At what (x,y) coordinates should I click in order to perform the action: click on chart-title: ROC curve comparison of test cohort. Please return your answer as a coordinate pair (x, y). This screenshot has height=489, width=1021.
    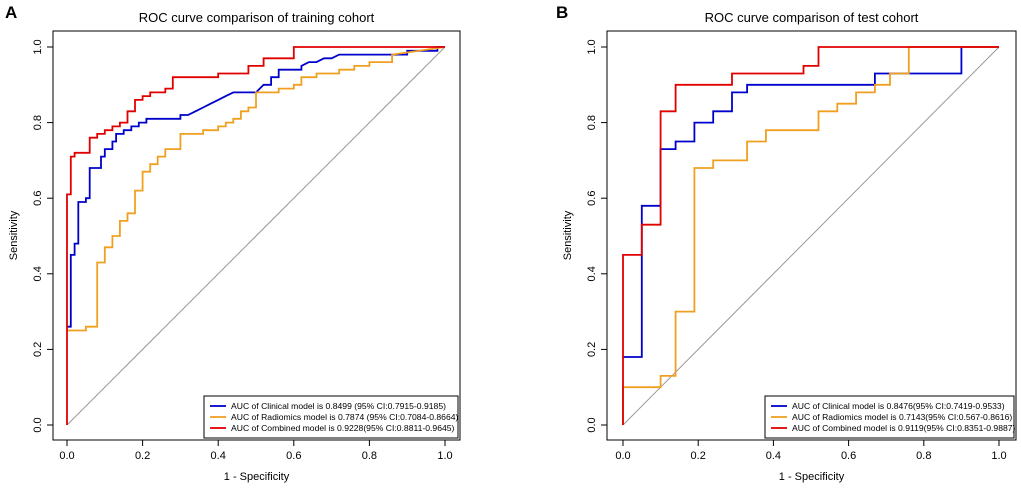
    Looking at the image, I should click on (812, 17).